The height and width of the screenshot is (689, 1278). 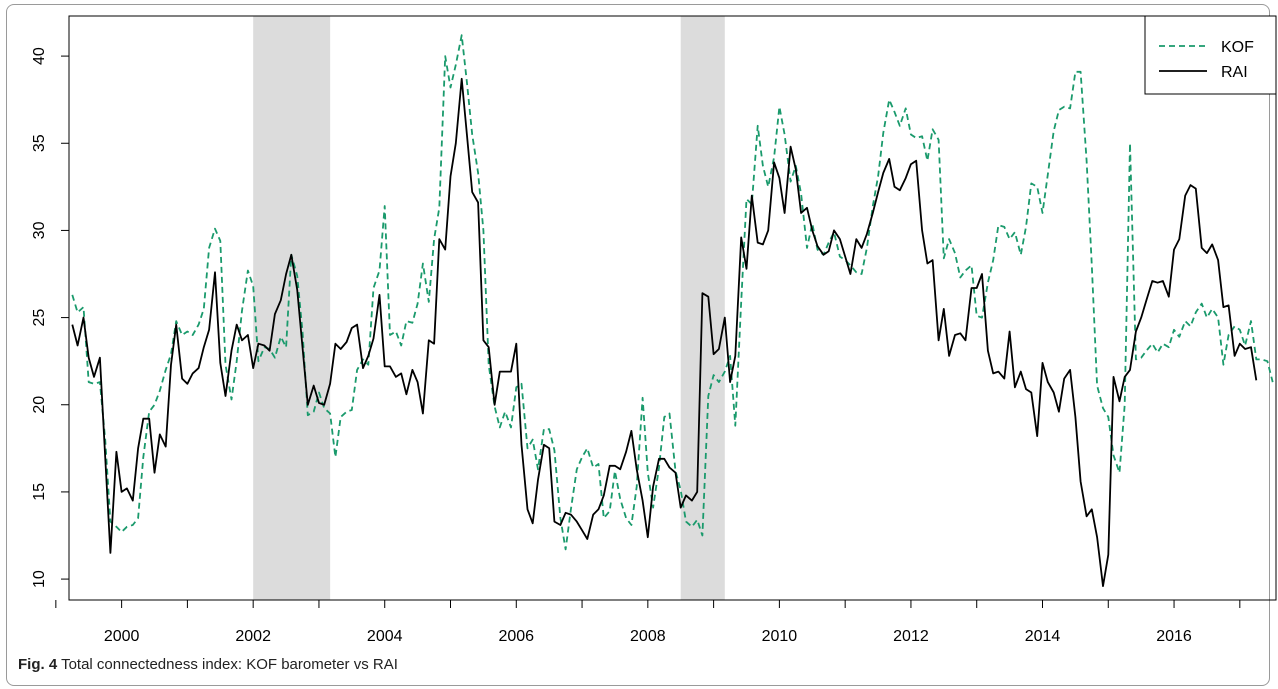 I want to click on legend-label-kof: KOF, so click(x=1237, y=47).